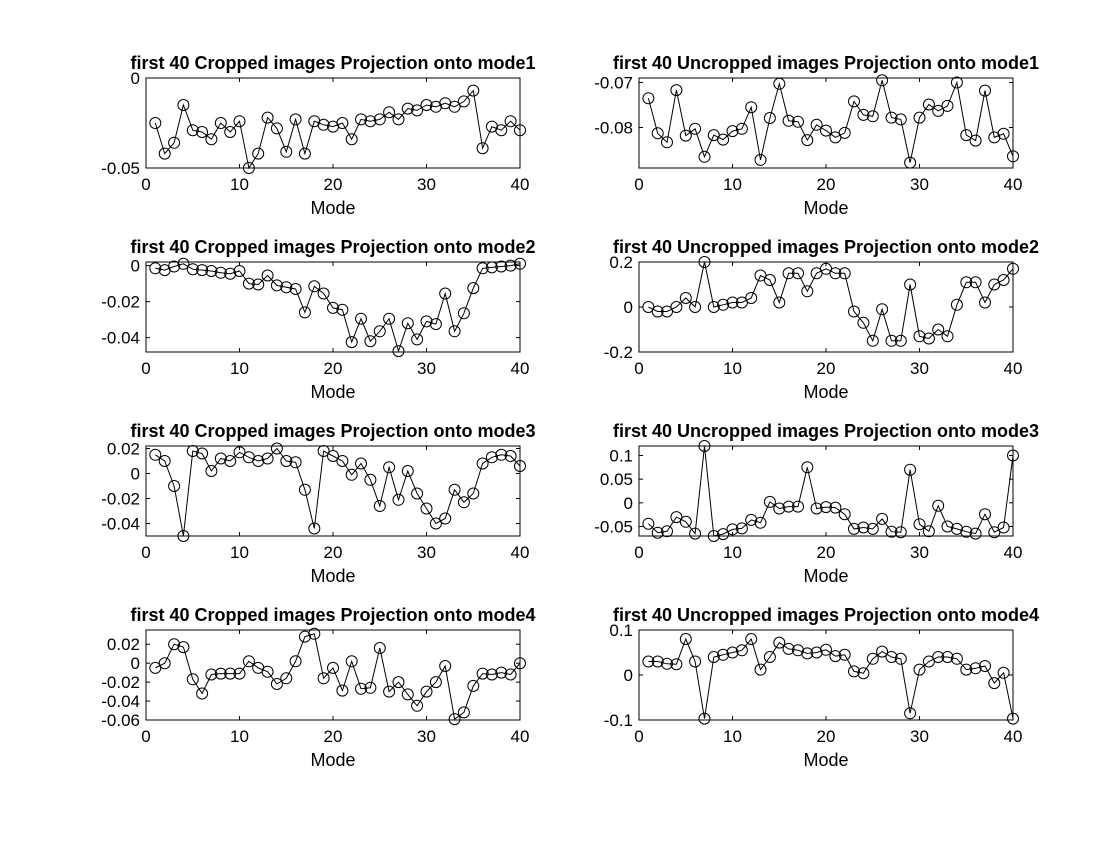 The width and height of the screenshot is (1120, 845). What do you see at coordinates (333, 123) in the screenshot?
I see `axes-box` at bounding box center [333, 123].